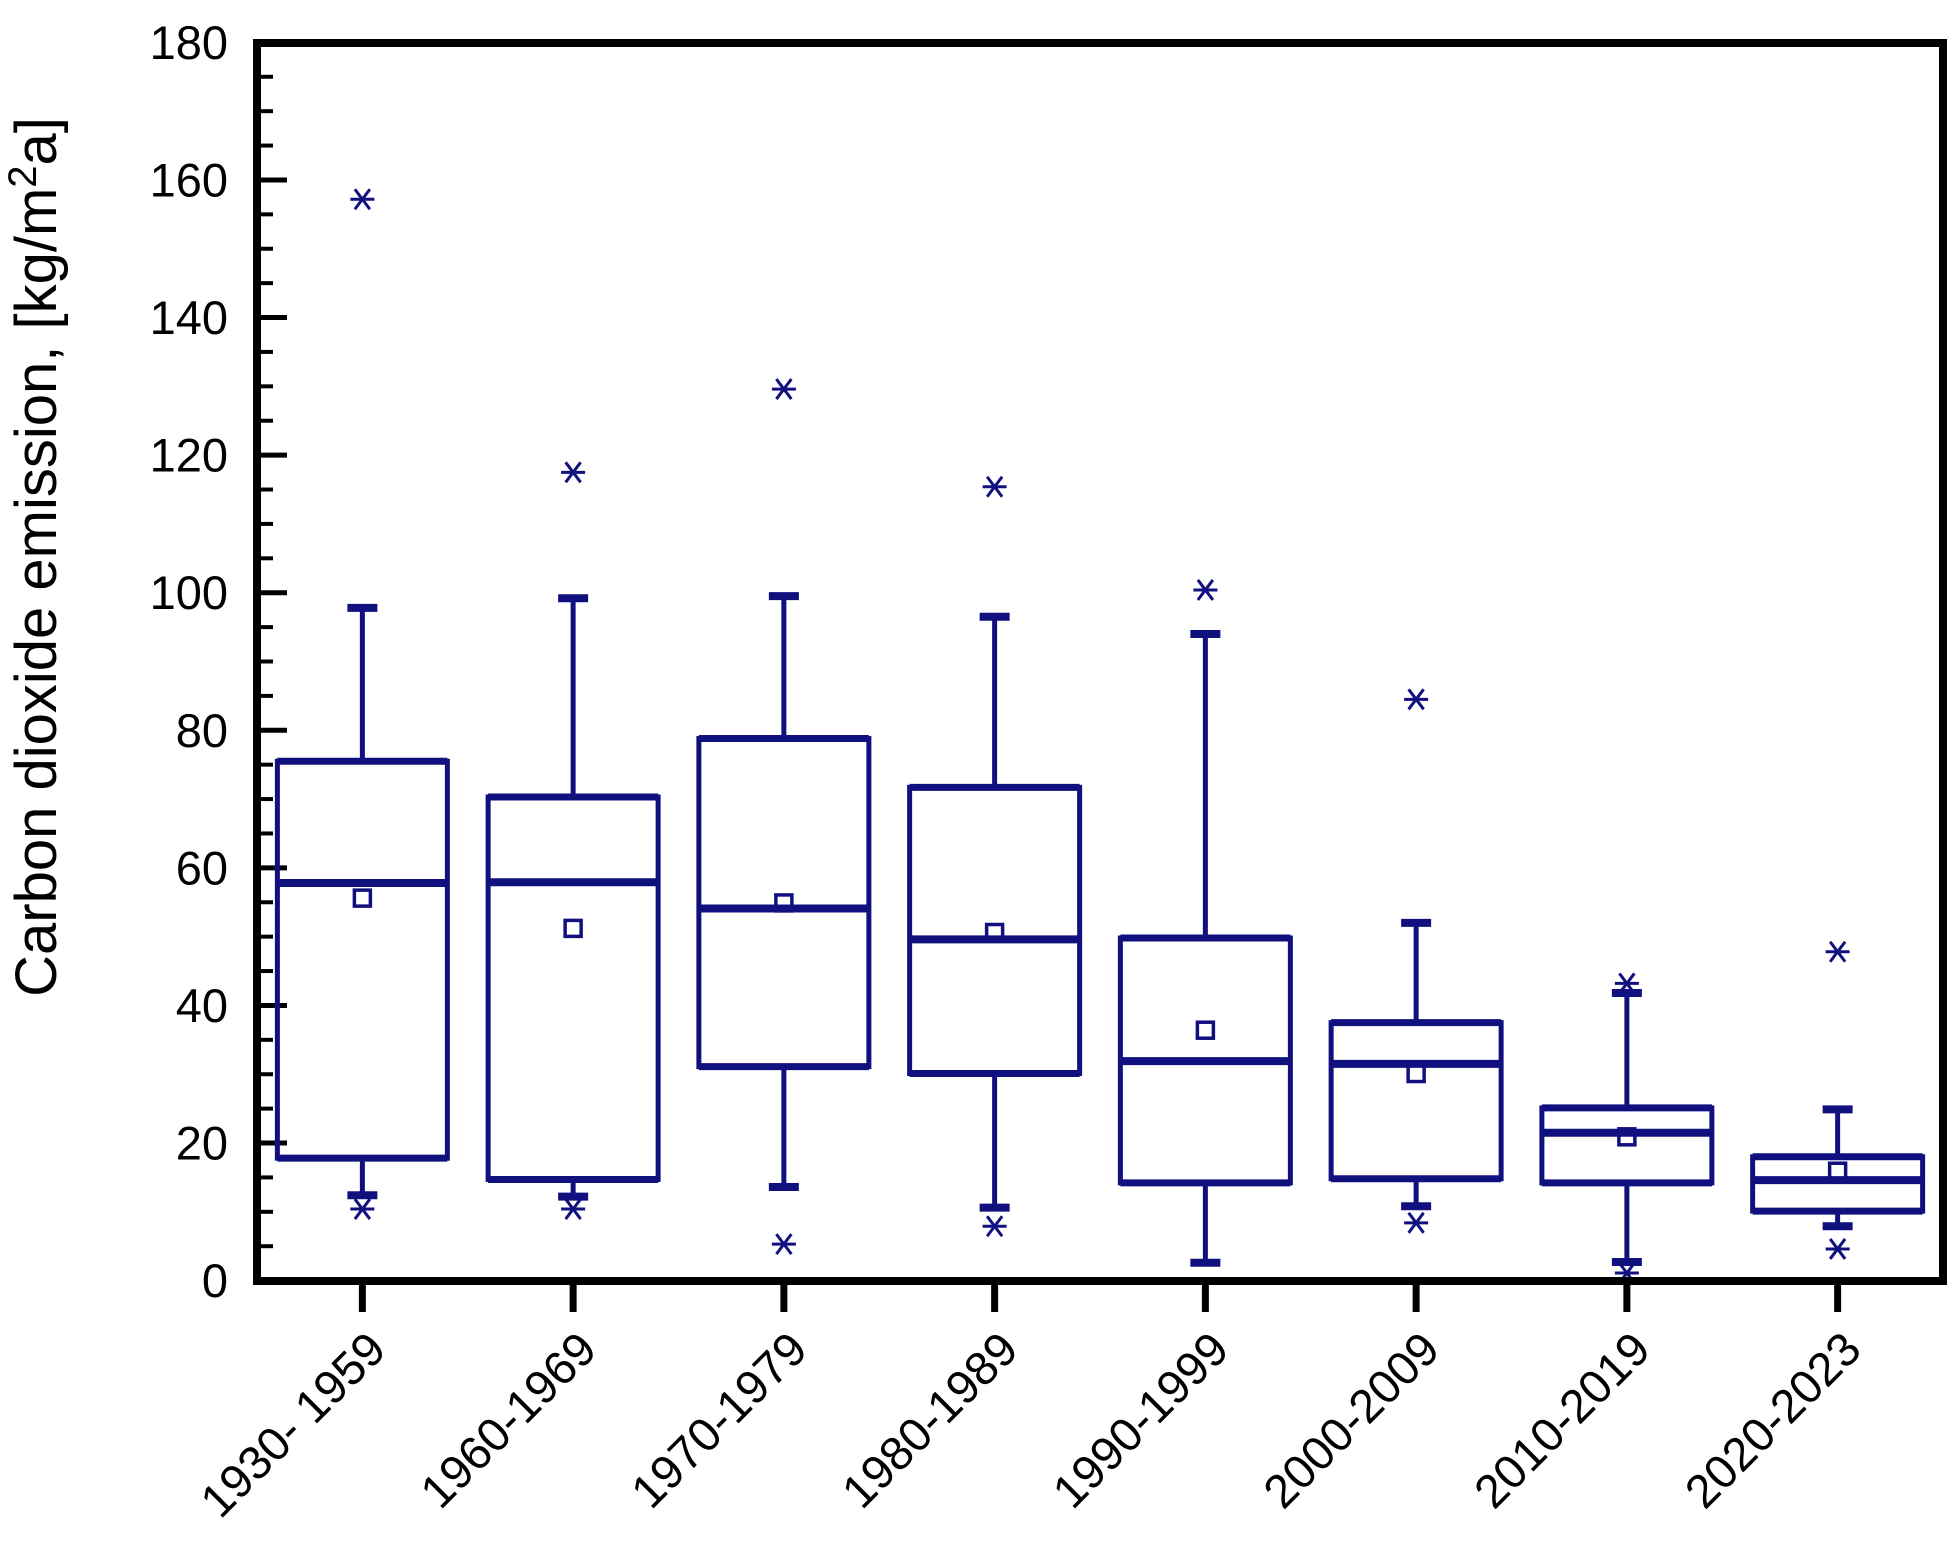 This screenshot has height=1551, width=1960. Describe the element at coordinates (189, 42) in the screenshot. I see `y-axis-tick-label: 180` at that location.